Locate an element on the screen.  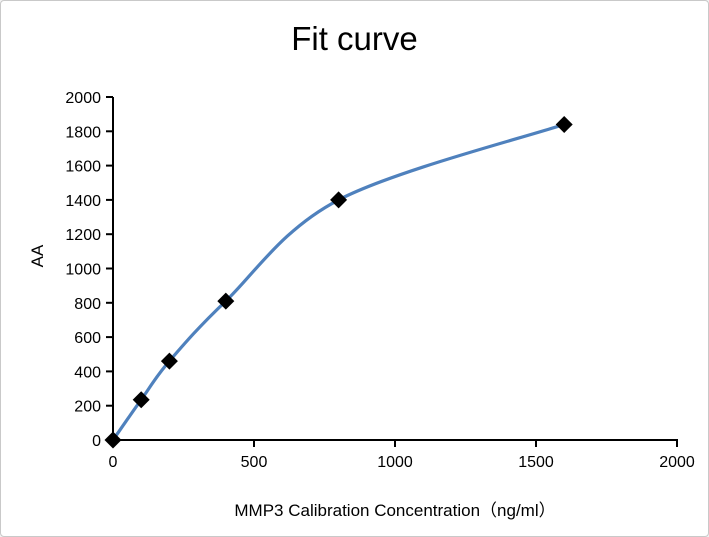
y-tick-label: 400 is located at coordinates (87, 372).